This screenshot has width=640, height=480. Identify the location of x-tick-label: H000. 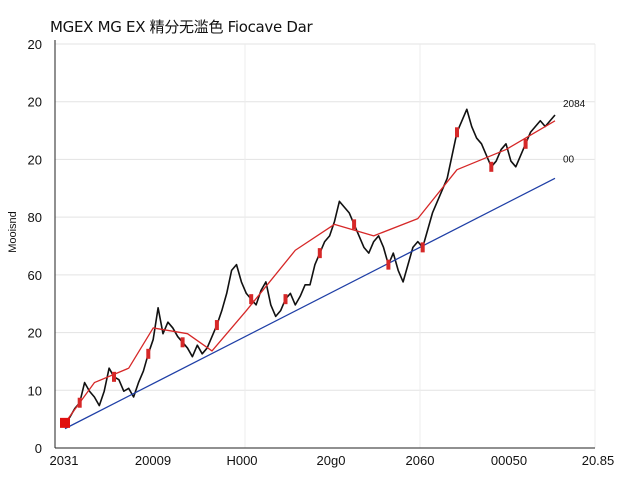
(241, 460).